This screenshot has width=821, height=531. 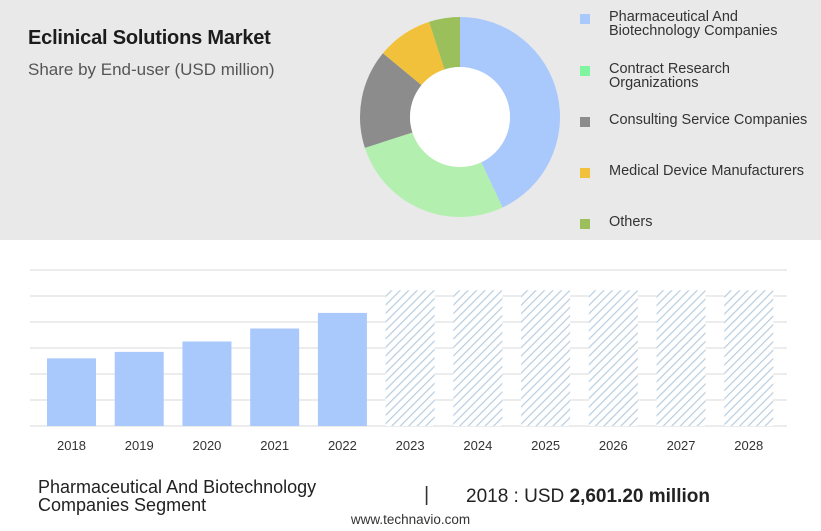 What do you see at coordinates (139, 445) in the screenshot?
I see `x-tick-label: 2019` at bounding box center [139, 445].